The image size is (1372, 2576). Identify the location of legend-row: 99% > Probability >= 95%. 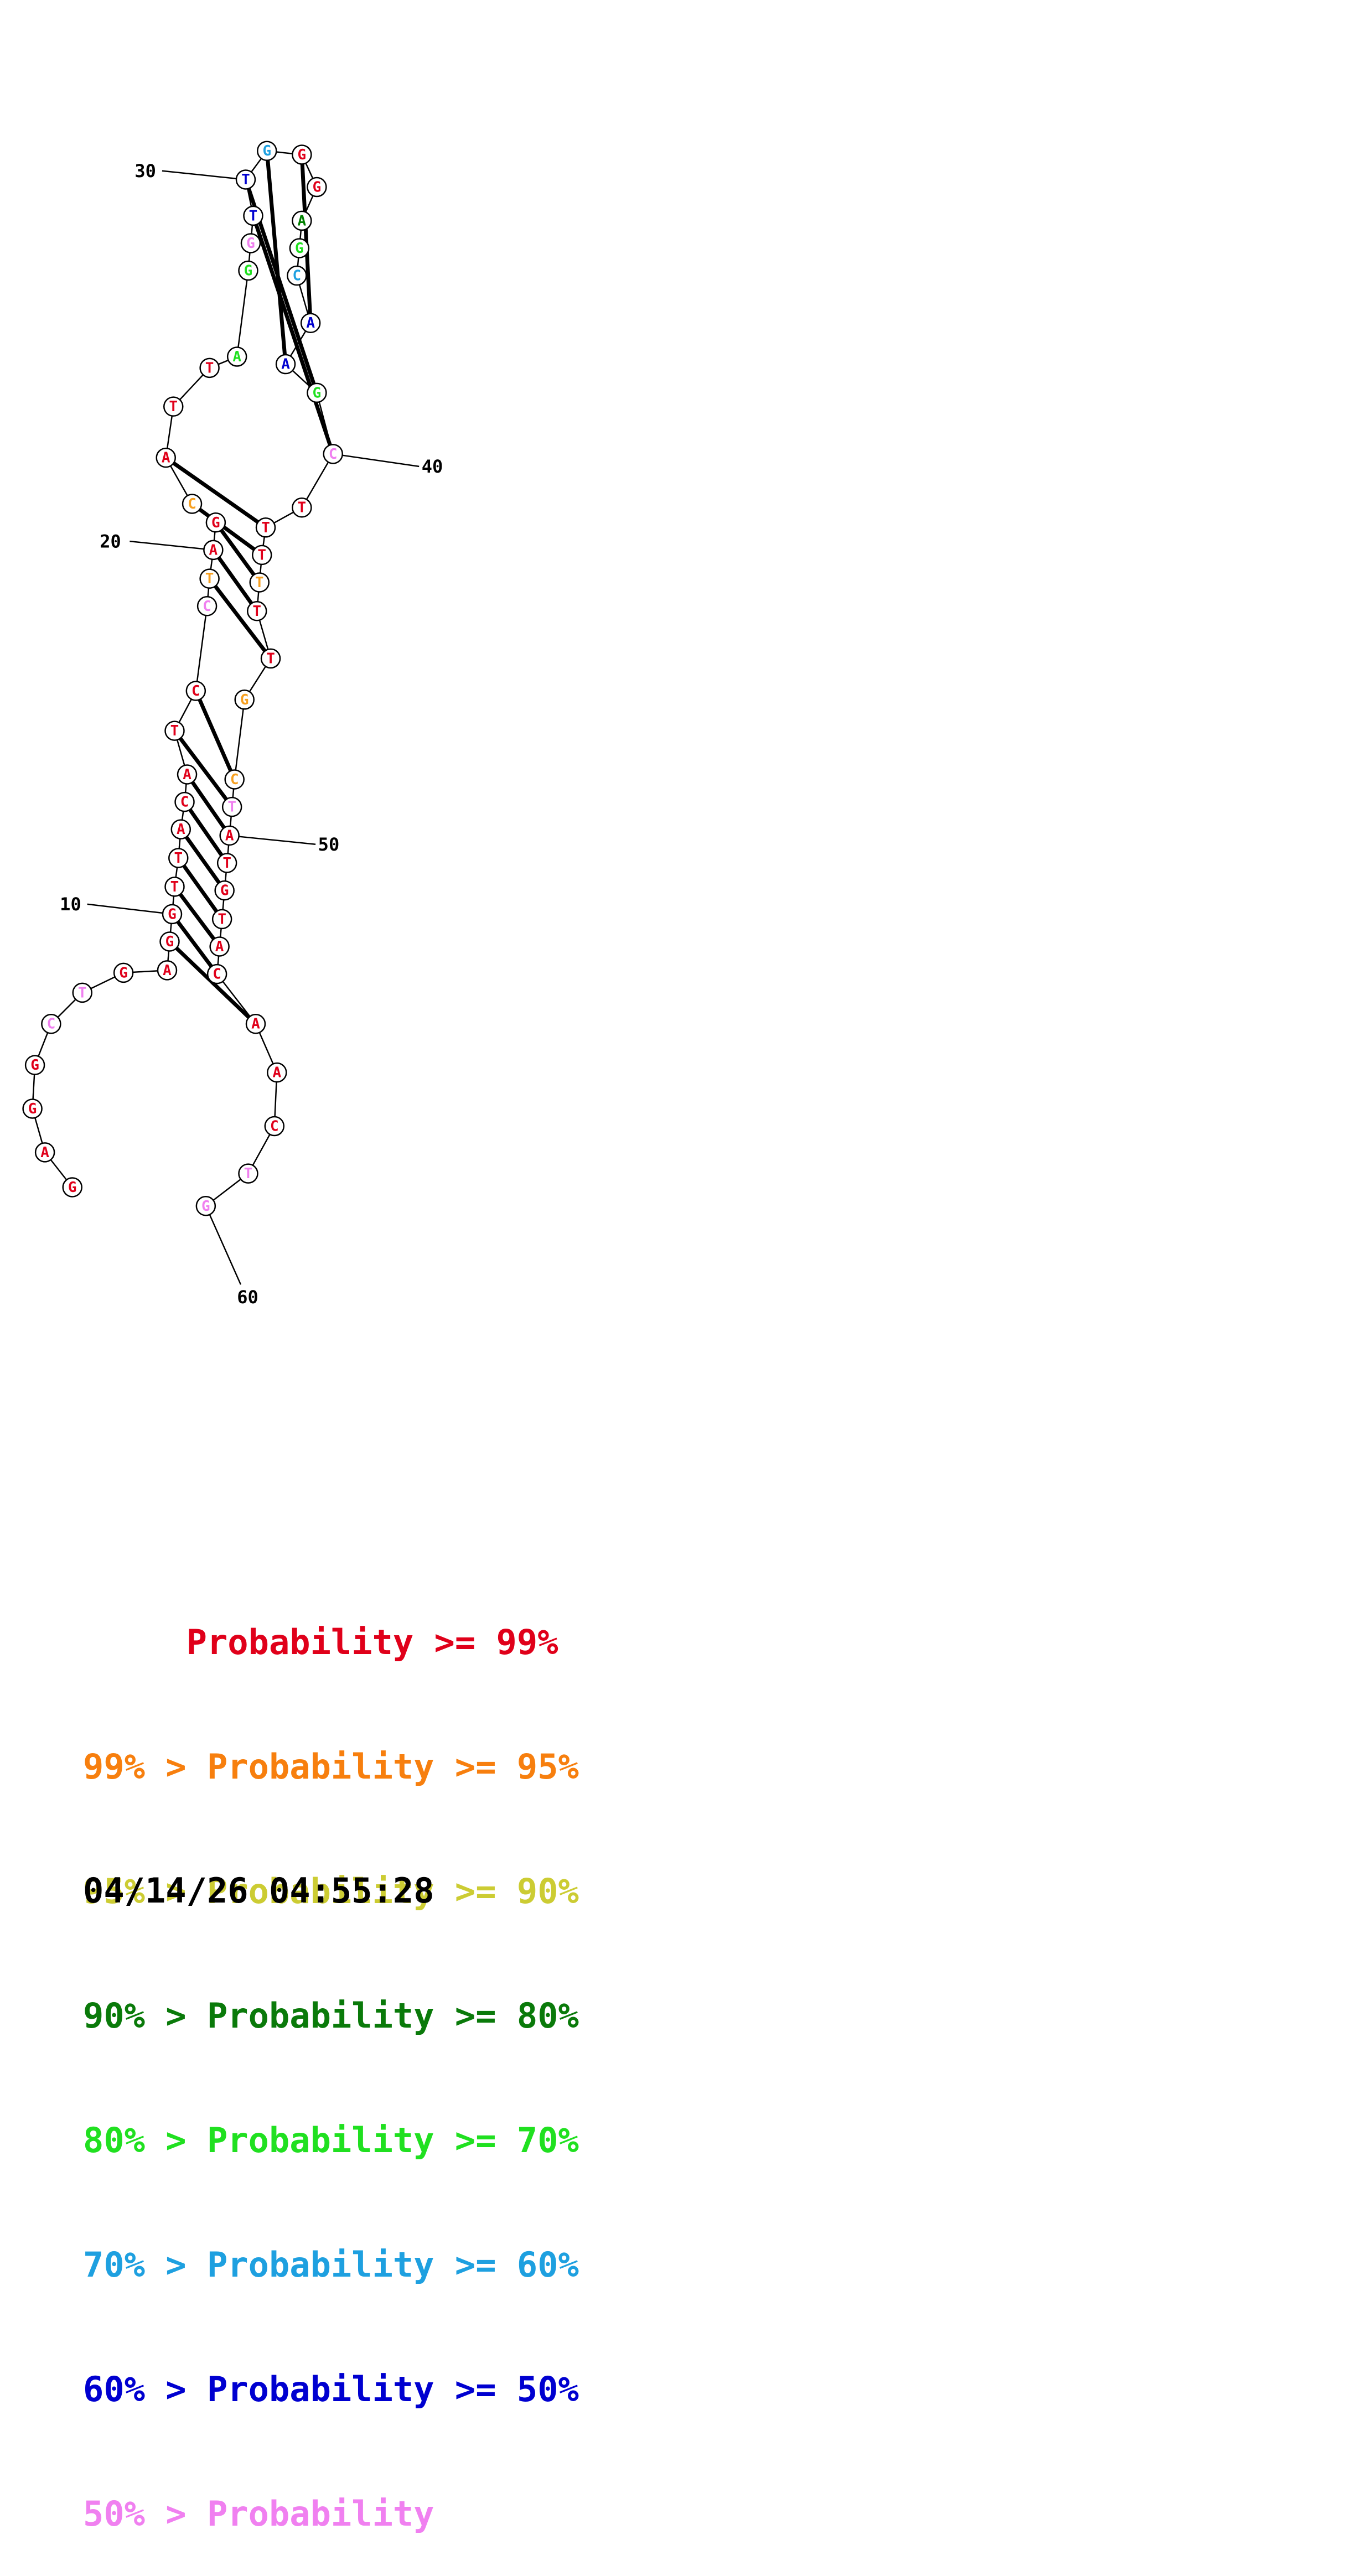
(331, 1767).